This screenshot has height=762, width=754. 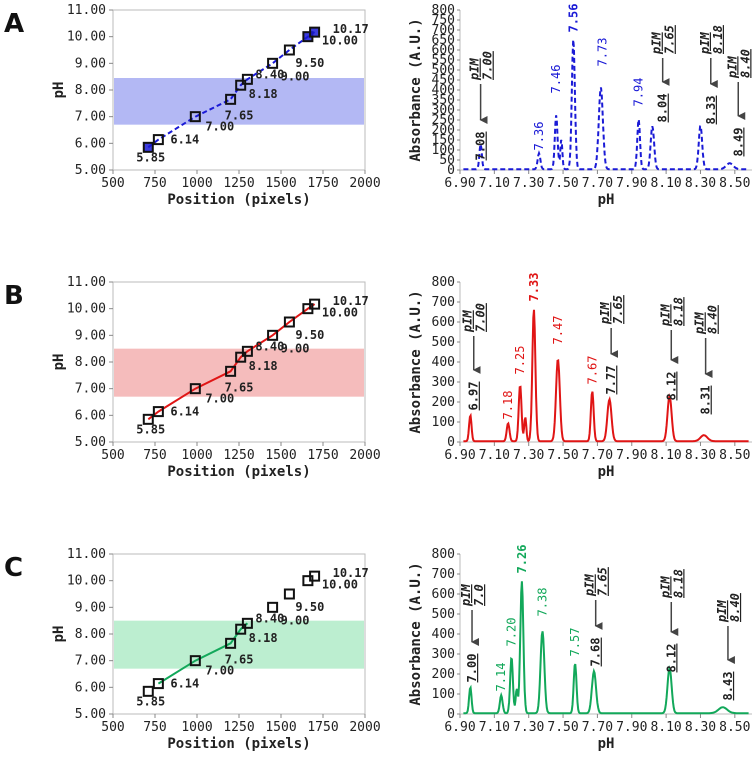 What do you see at coordinates (340, 41) in the screenshot?
I see `calibration-point-label: 10.00` at bounding box center [340, 41].